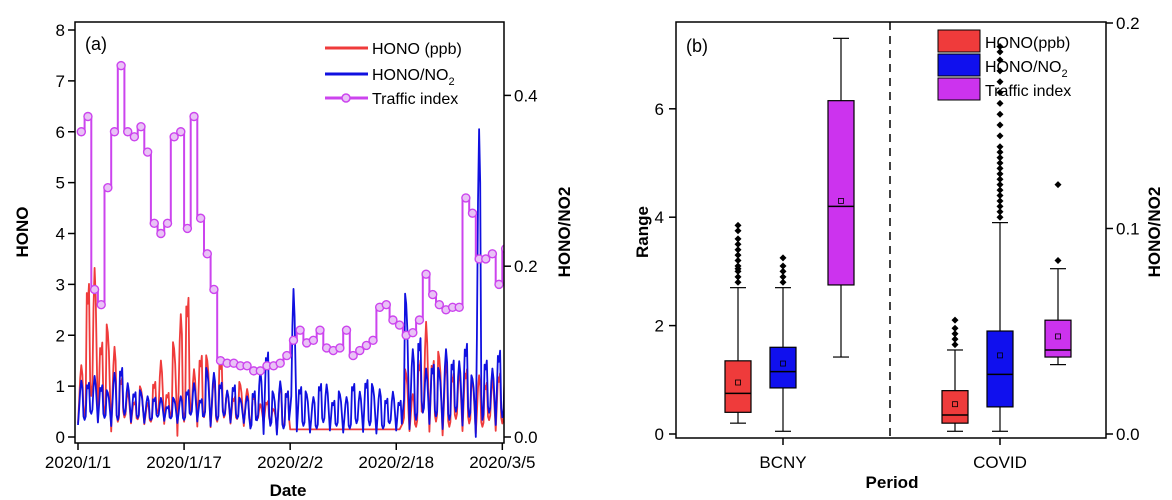 This screenshot has width=1172, height=500. Describe the element at coordinates (60, 30) in the screenshot. I see `a-ytick-label-left-8: 8` at that location.